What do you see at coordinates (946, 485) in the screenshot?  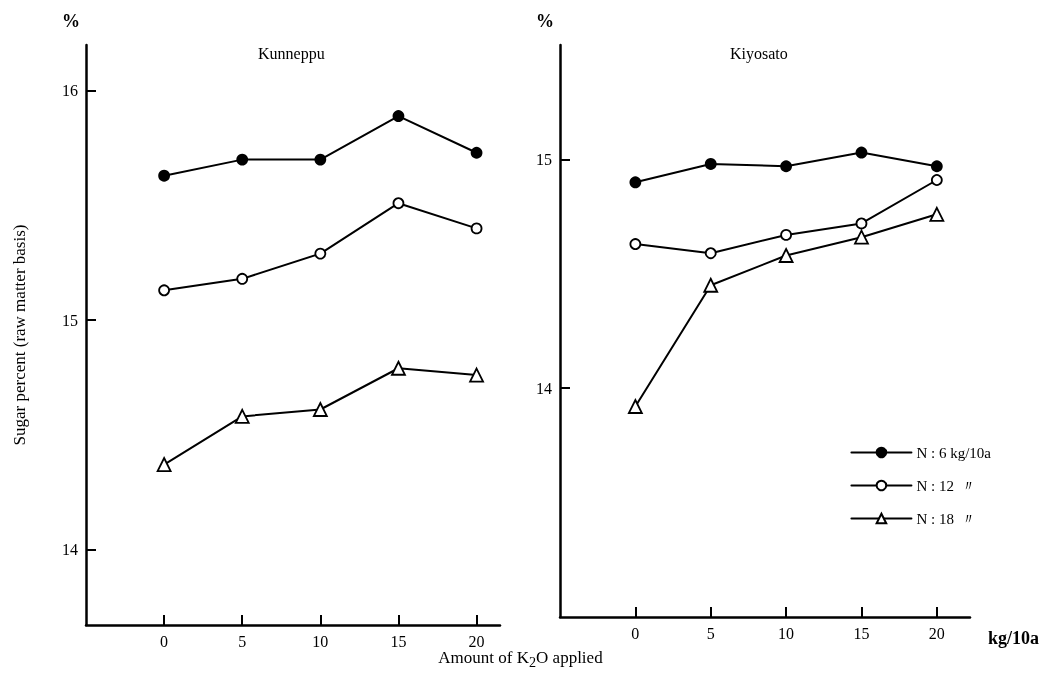 I see `legend-label: N : 12 〃` at bounding box center [946, 485].